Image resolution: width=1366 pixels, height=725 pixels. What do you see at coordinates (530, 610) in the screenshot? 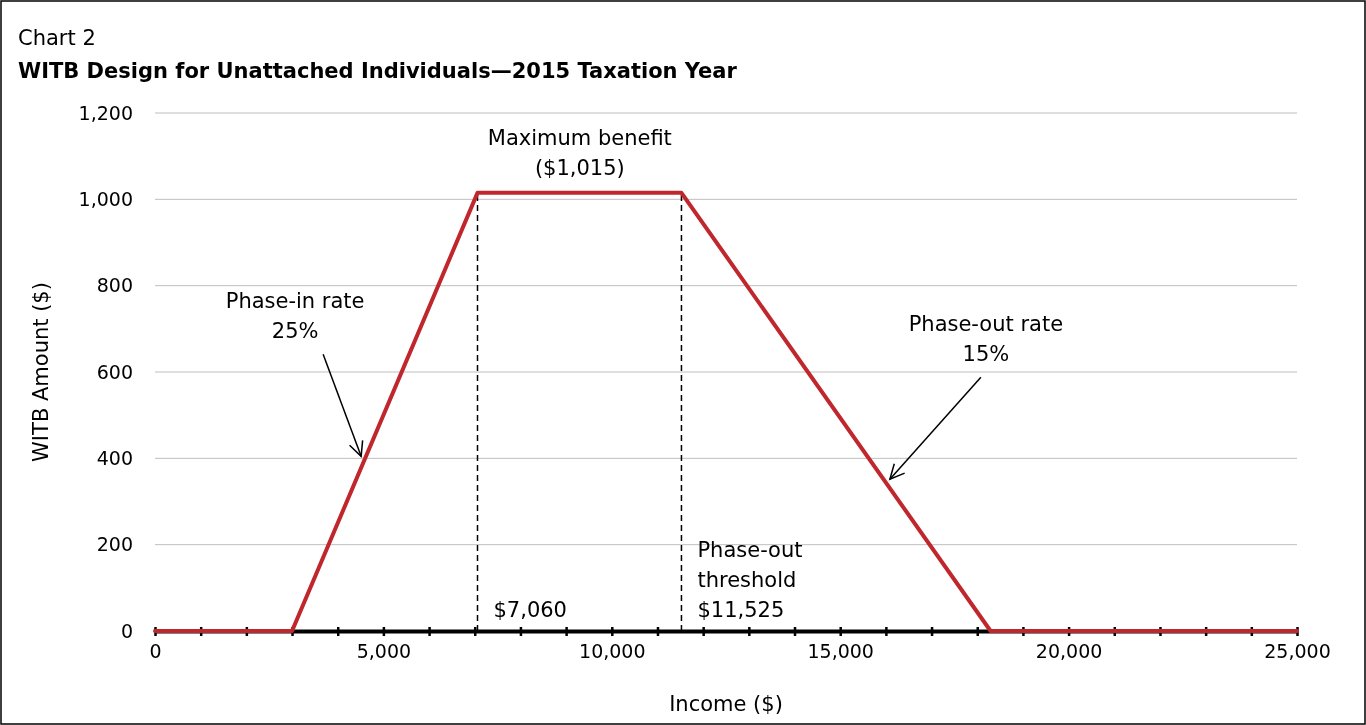
I see `ref-line-label: $7,060` at bounding box center [530, 610].